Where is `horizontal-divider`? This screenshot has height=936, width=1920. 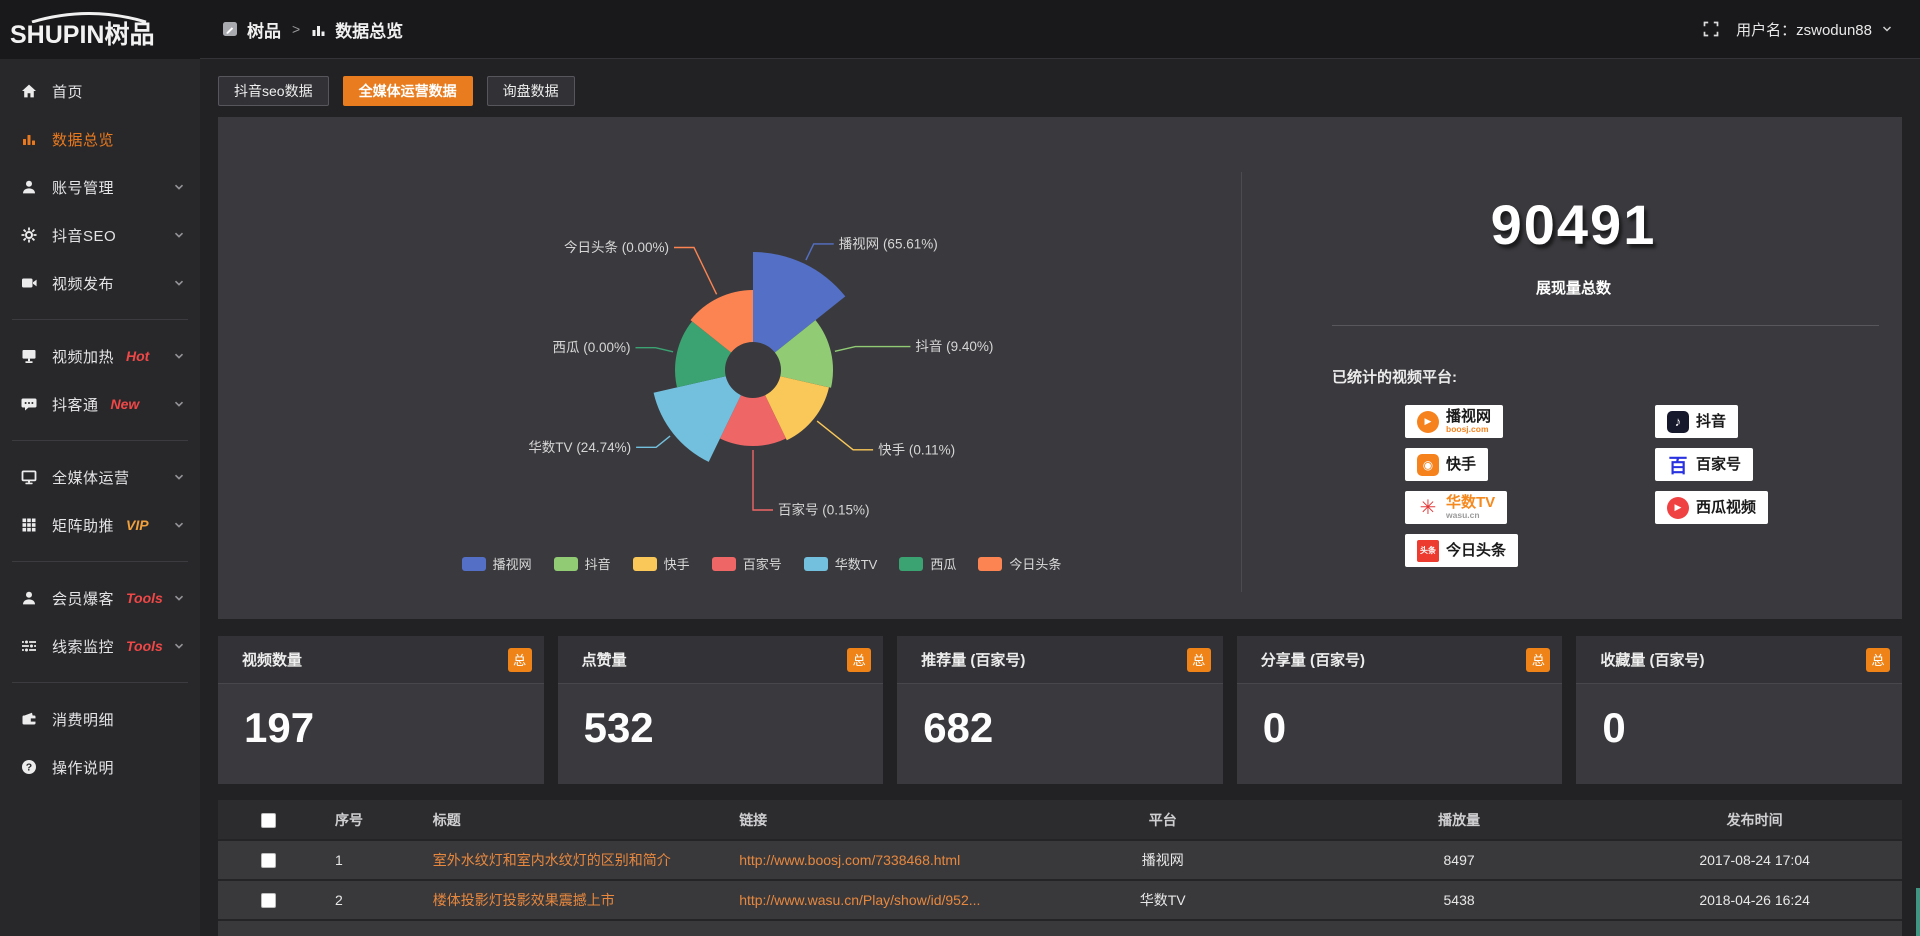 horizontal-divider is located at coordinates (1605, 325).